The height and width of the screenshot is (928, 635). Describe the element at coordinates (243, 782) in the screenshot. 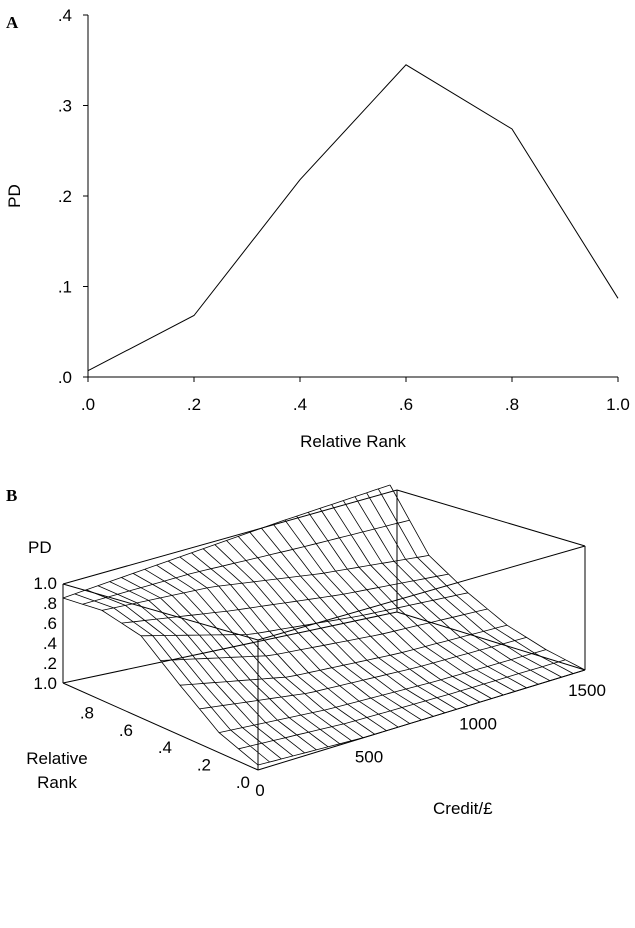

I see `panel-b-rank-tick-label: .0` at that location.